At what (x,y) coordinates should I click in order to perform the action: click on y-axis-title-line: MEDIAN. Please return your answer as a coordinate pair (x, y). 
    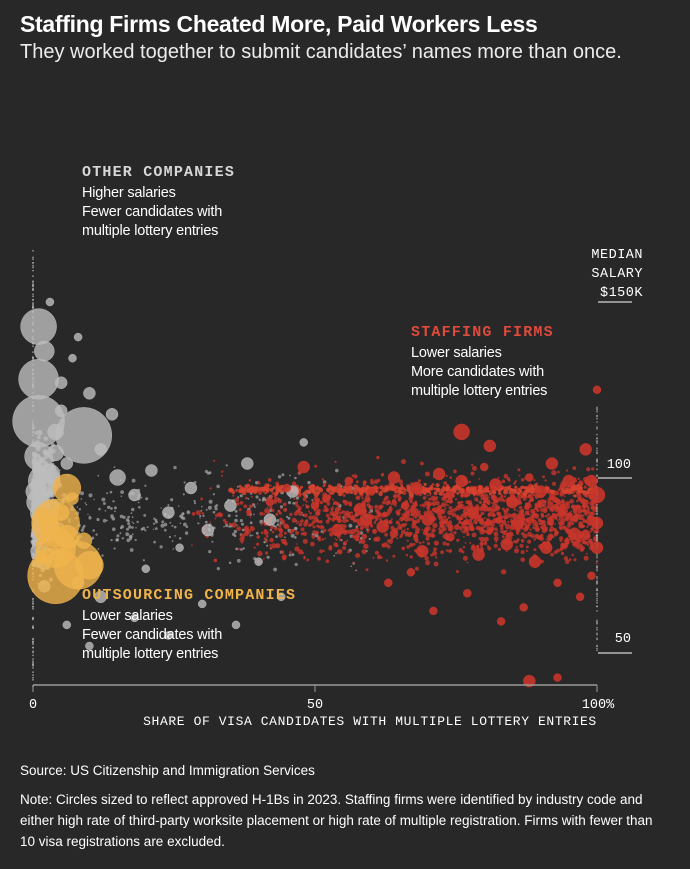
    Looking at the image, I should click on (617, 255).